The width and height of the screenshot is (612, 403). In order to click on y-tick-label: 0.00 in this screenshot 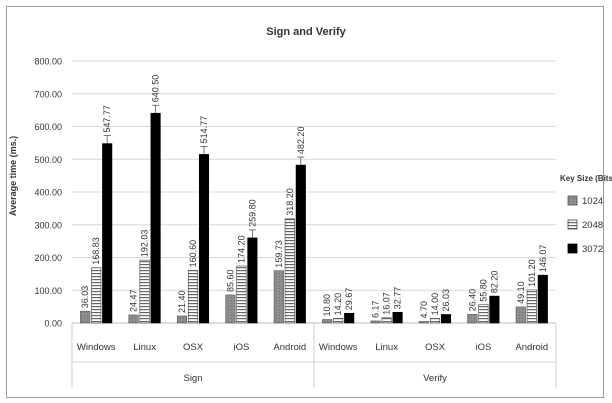, I will do `click(53, 324)`.